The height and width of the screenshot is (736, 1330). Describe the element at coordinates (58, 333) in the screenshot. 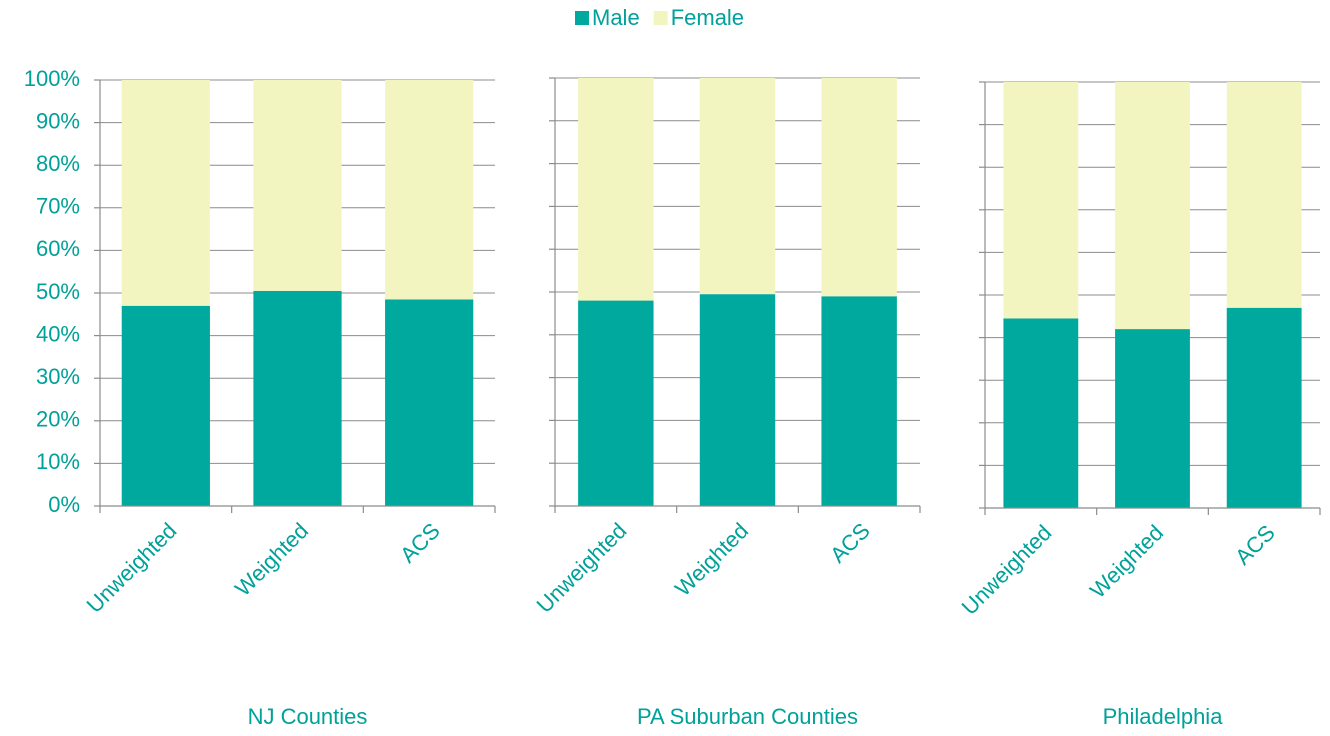

I see `y-tick-label: 40%` at that location.